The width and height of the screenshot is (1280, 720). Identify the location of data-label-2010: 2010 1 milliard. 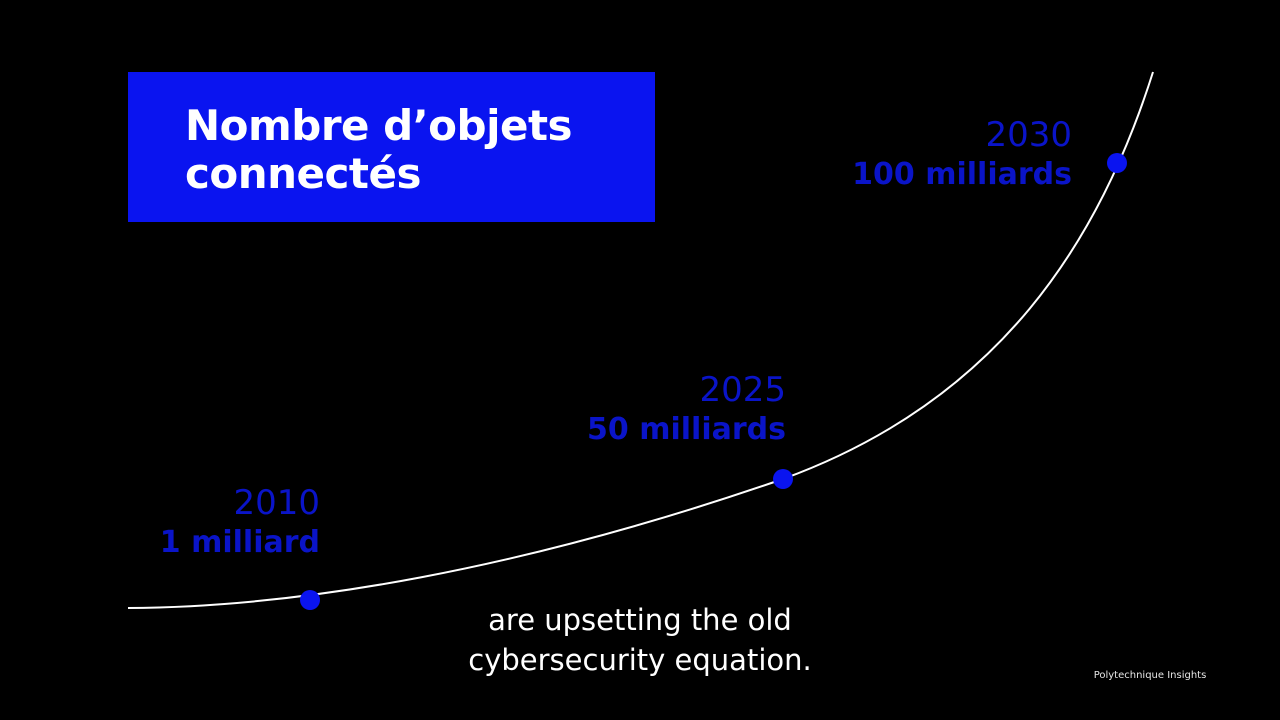
(160, 523).